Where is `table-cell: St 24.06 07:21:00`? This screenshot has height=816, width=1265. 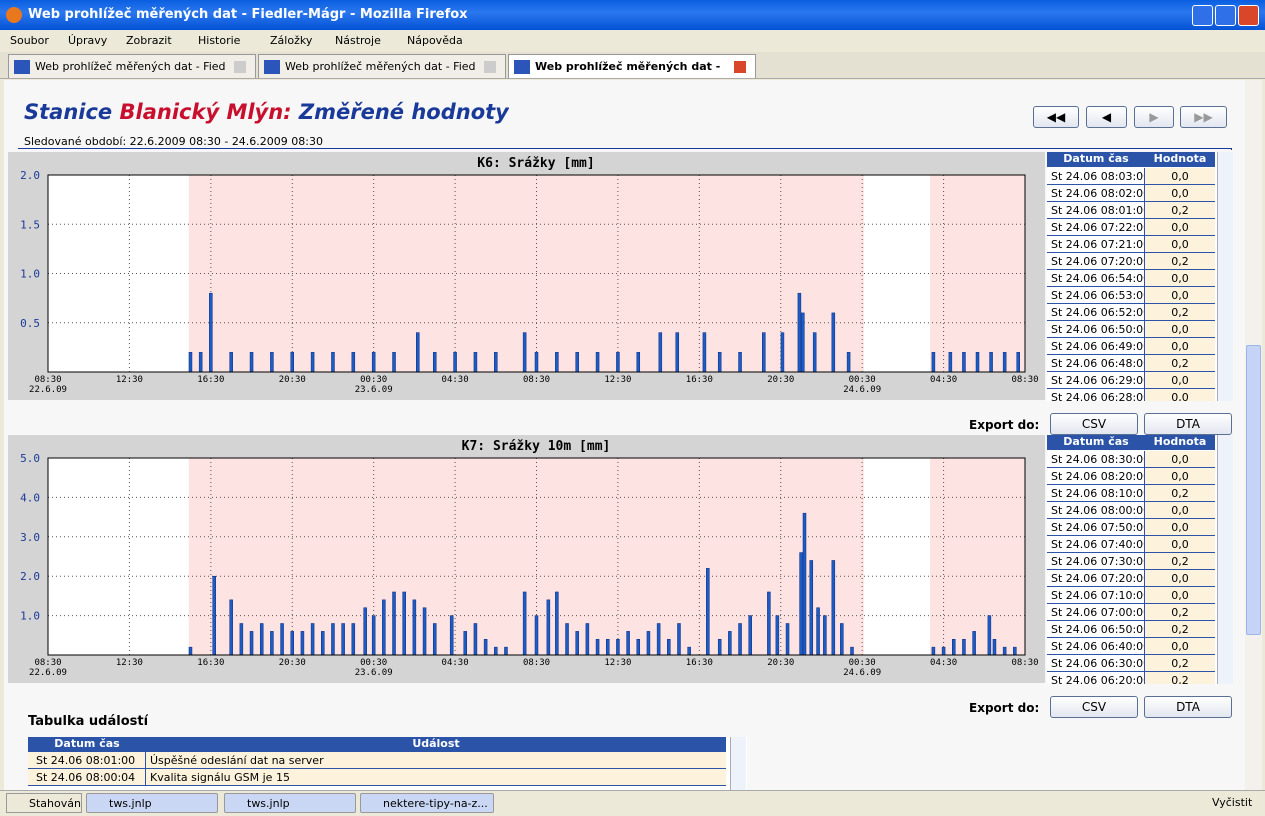
table-cell: St 24.06 07:21:00 is located at coordinates (1096, 244).